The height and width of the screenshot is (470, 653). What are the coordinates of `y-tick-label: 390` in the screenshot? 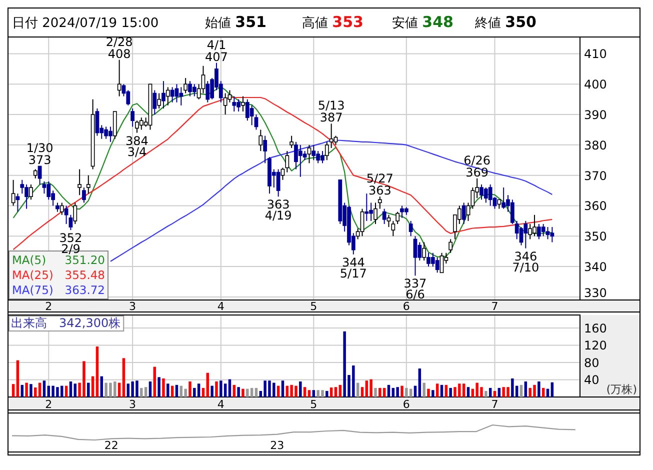 It's located at (595, 115).